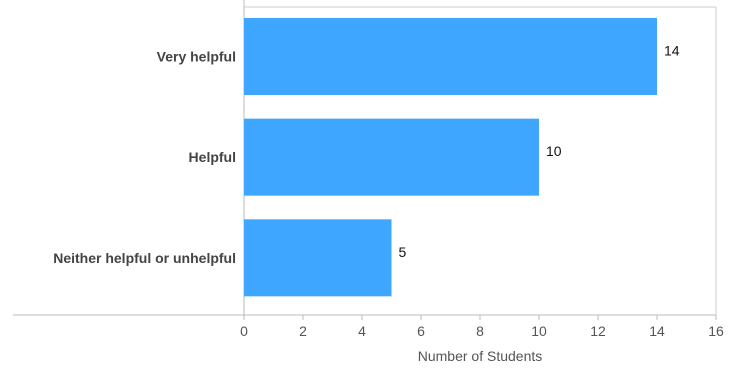  Describe the element at coordinates (598, 331) in the screenshot. I see `x-tick-label-6: 12` at that location.